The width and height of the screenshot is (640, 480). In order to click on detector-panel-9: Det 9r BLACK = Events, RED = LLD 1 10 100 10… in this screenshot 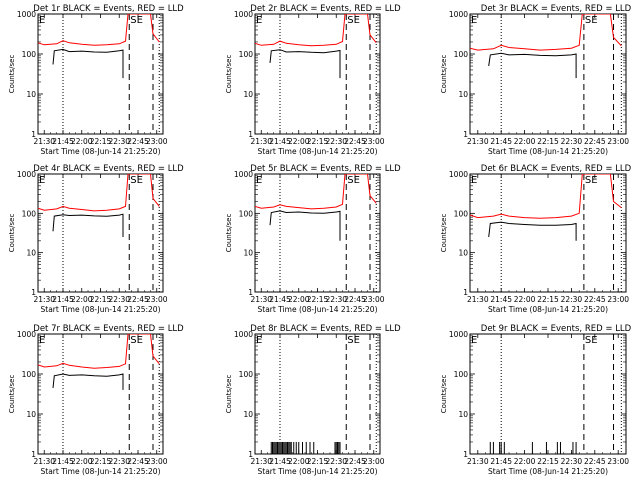, I will do `click(536, 400)`.